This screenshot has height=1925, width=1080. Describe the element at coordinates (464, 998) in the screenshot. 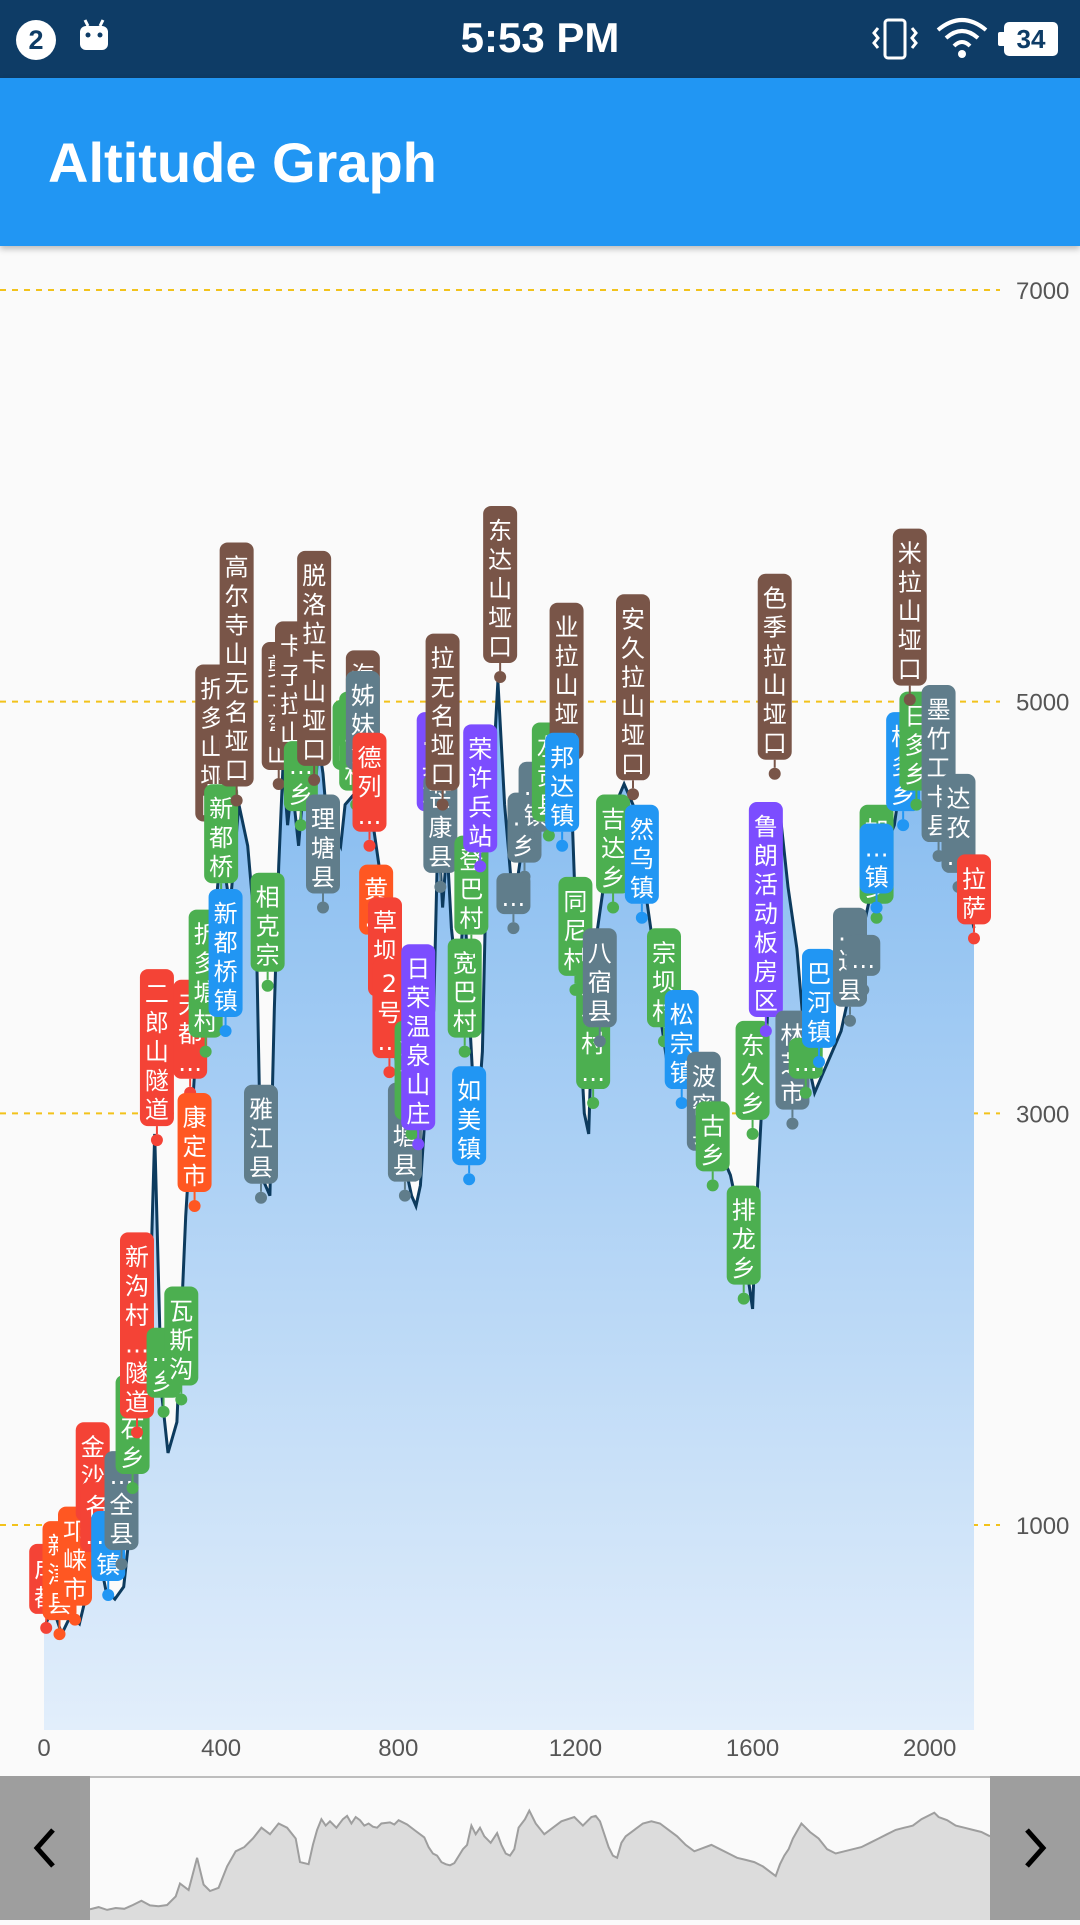

I see `poi-marker: 宽巴村` at that location.